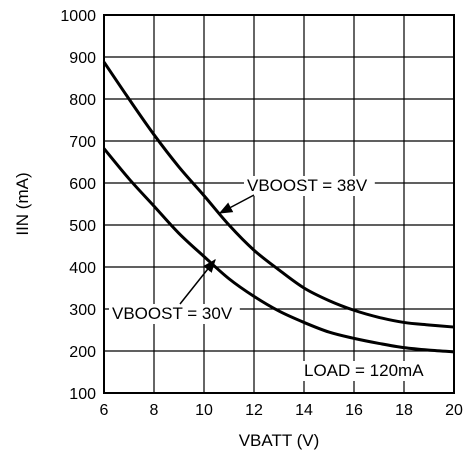 This screenshot has width=471, height=463. I want to click on annotation-load: LOAD = 120mA, so click(364, 370).